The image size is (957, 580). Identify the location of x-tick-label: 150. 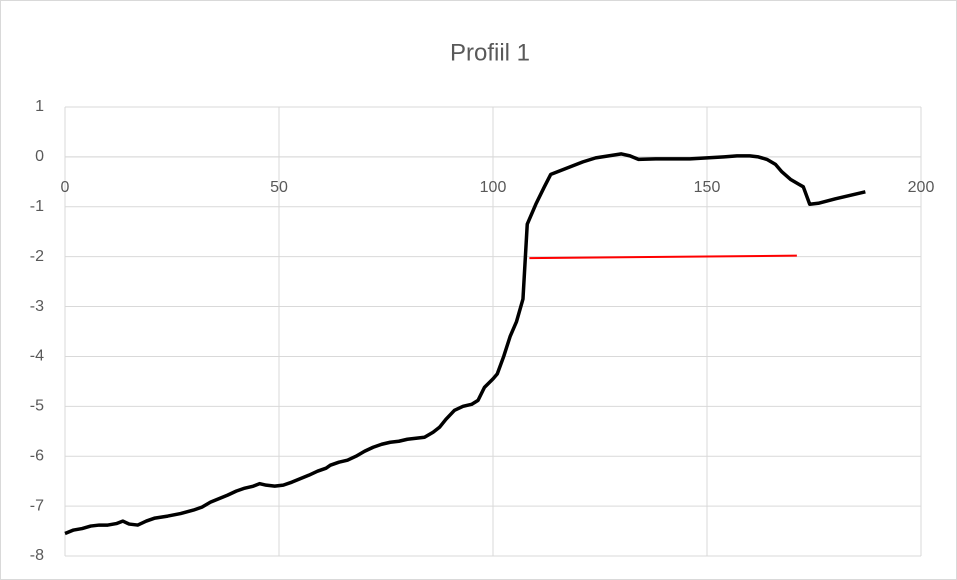
(707, 187).